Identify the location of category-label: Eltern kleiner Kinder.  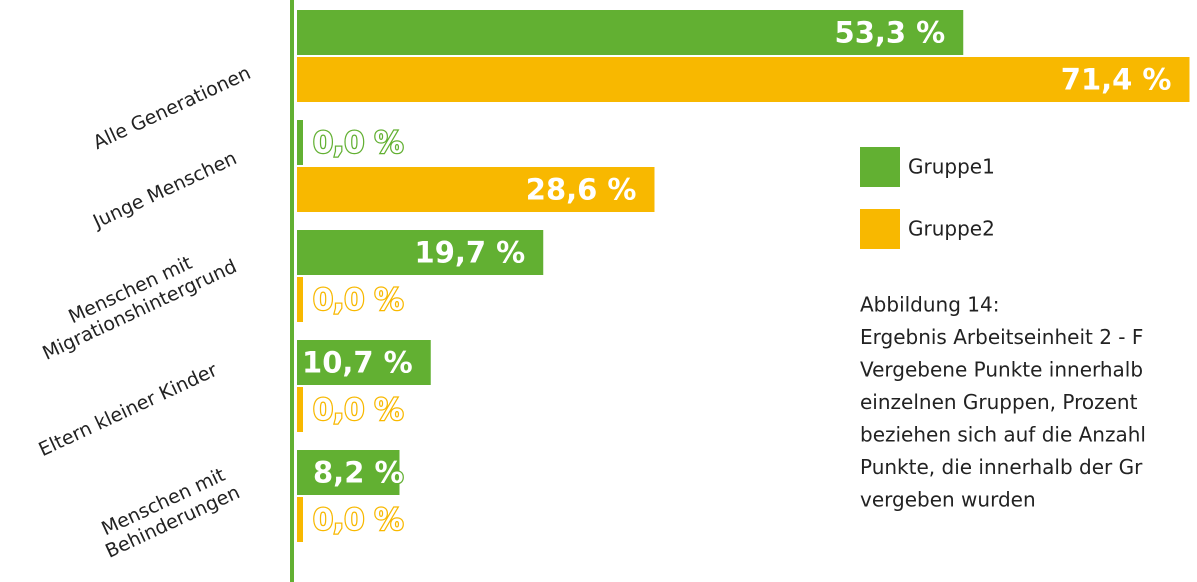
(127, 409).